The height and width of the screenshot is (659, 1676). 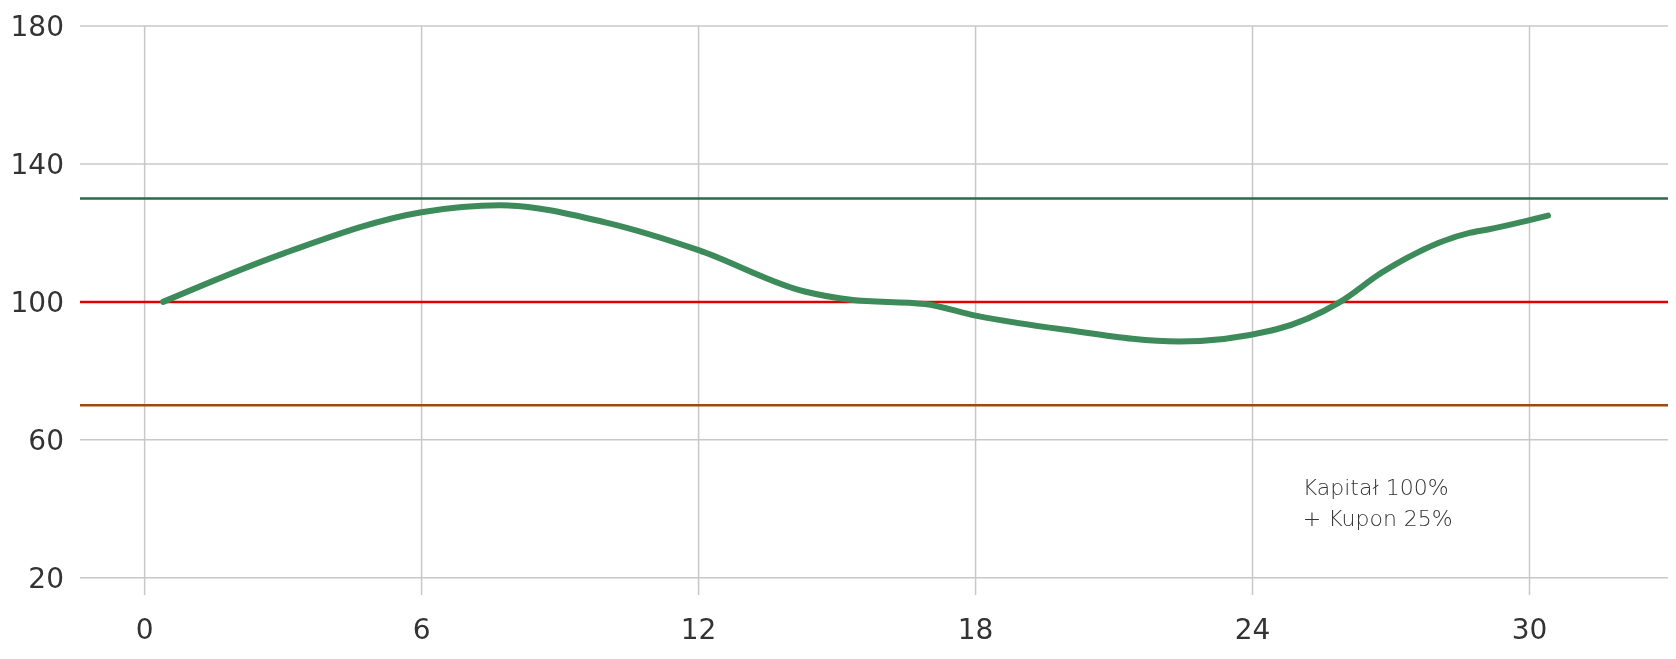 What do you see at coordinates (46, 440) in the screenshot?
I see `y-tick-label: 60` at bounding box center [46, 440].